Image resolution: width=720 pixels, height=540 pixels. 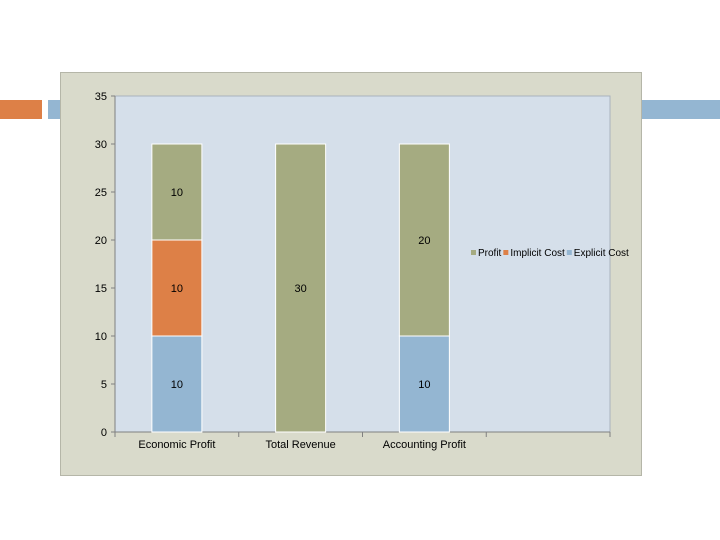 What do you see at coordinates (101, 289) in the screenshot?
I see `y-tick-label: 15` at bounding box center [101, 289].